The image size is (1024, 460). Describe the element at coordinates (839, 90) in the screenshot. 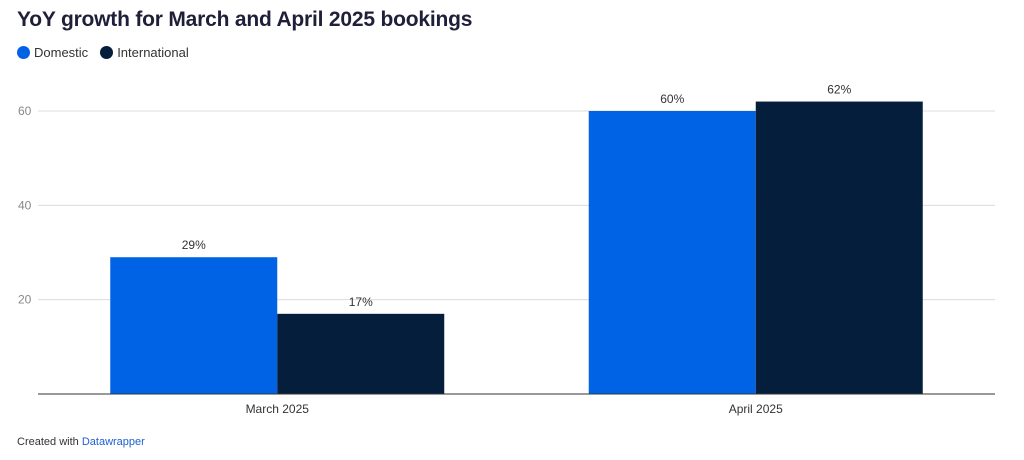

I see `data-label-international-1: 62%` at that location.